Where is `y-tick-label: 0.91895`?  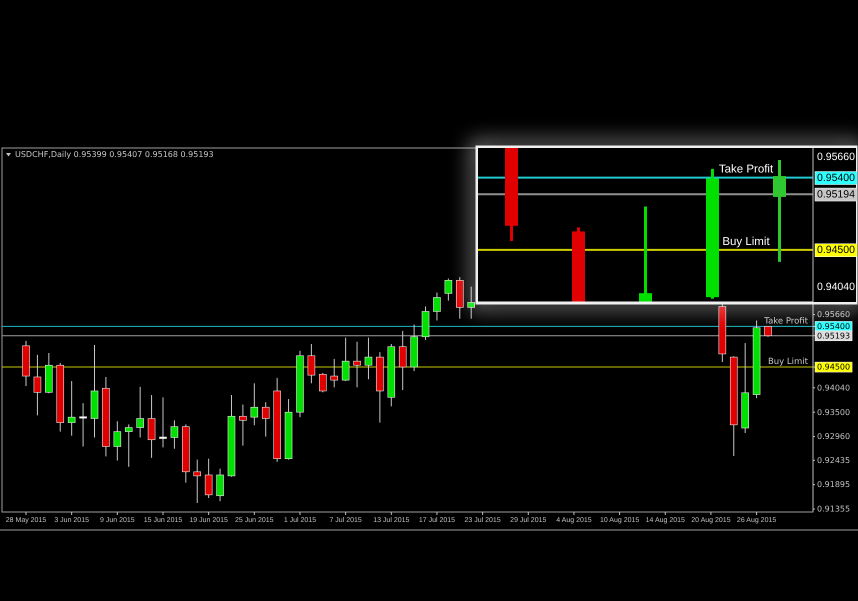
y-tick-label: 0.91895 is located at coordinates (833, 485).